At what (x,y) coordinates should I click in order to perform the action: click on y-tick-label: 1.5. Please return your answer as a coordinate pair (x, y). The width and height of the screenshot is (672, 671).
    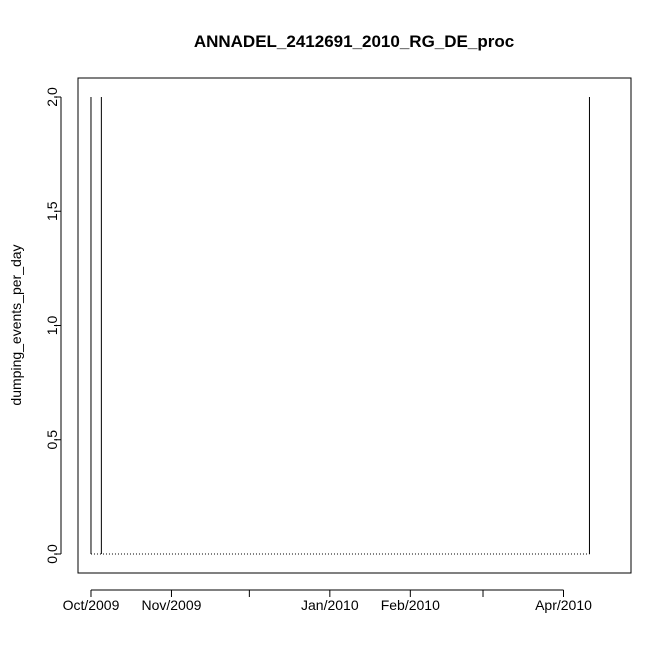
    Looking at the image, I should click on (52, 211).